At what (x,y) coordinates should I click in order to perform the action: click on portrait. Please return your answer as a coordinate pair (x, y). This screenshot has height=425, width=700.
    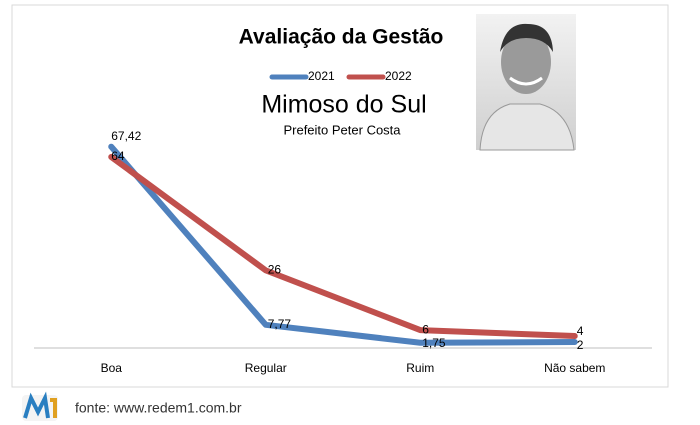
    Looking at the image, I should click on (526, 82).